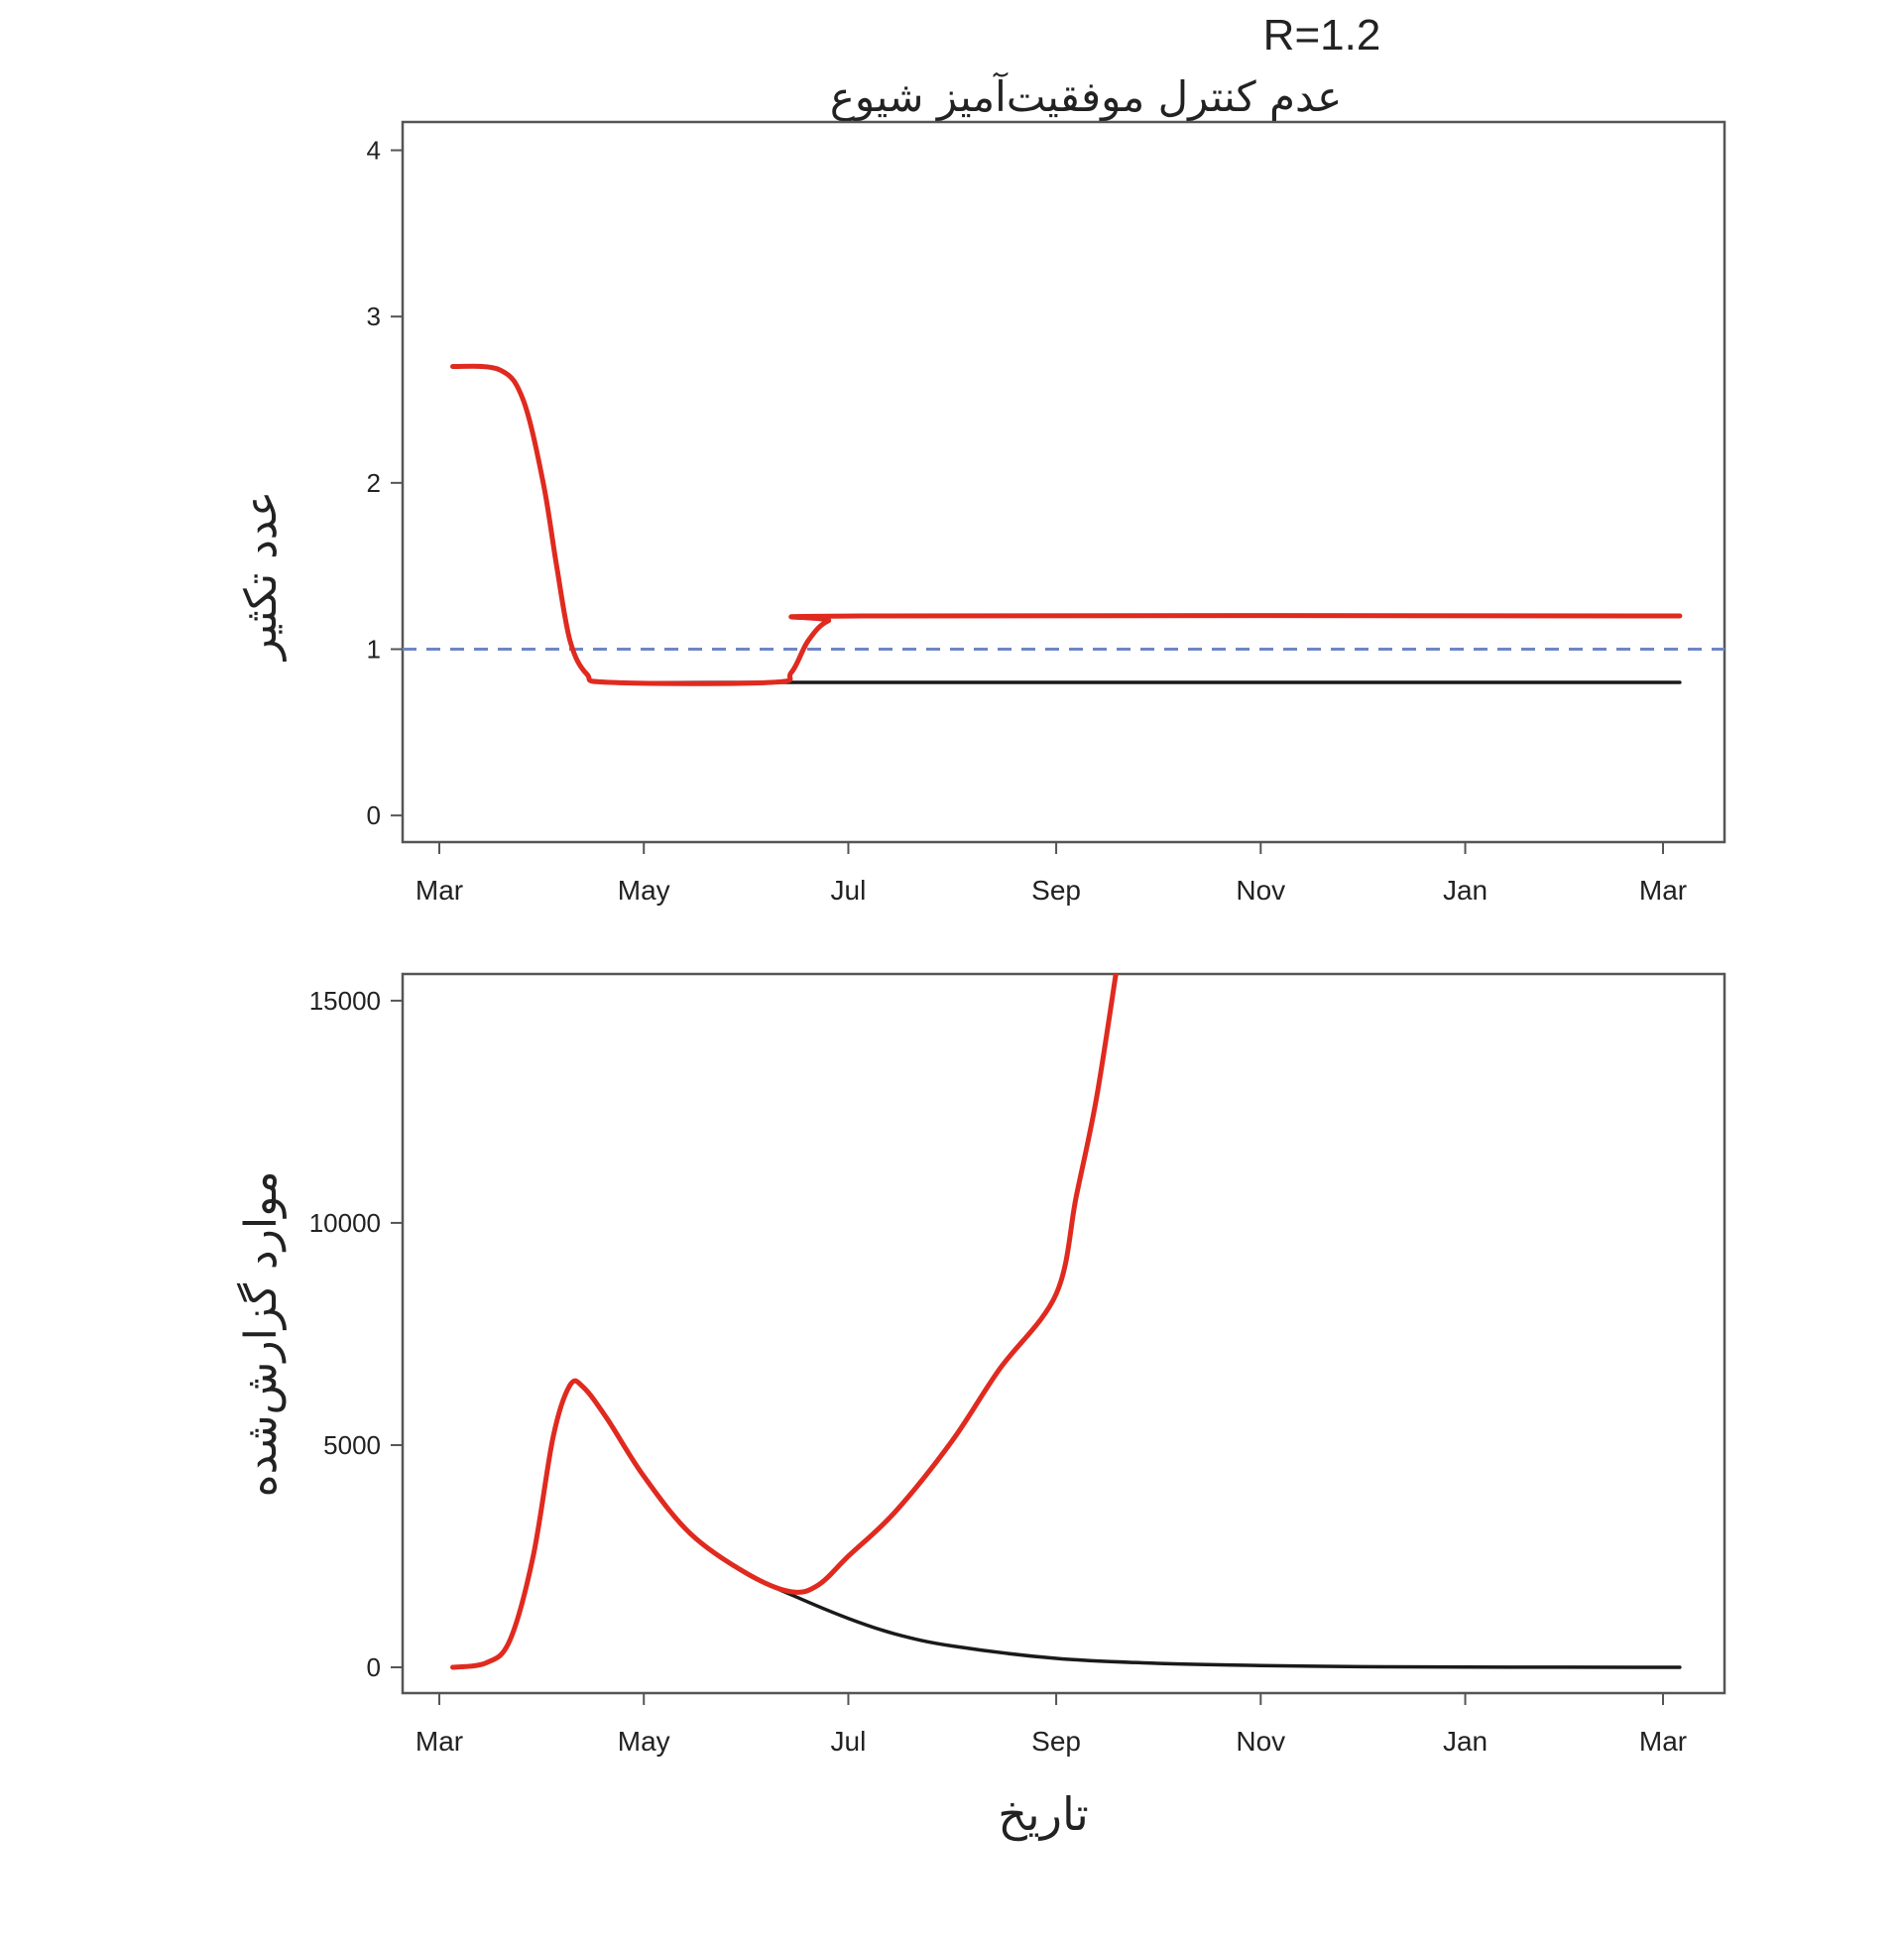  What do you see at coordinates (345, 1223) in the screenshot?
I see `y-tick-label: 10000` at bounding box center [345, 1223].